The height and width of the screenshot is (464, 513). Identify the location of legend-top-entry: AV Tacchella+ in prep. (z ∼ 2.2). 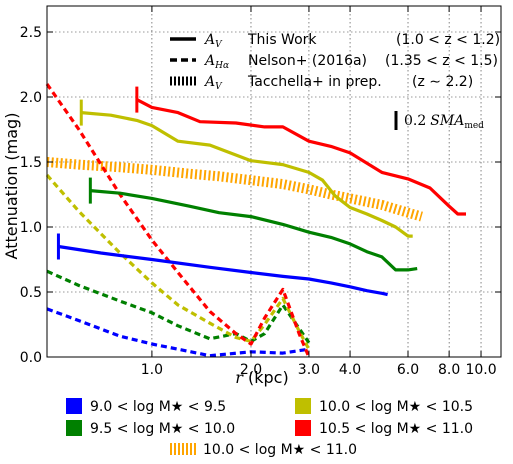
(321, 83).